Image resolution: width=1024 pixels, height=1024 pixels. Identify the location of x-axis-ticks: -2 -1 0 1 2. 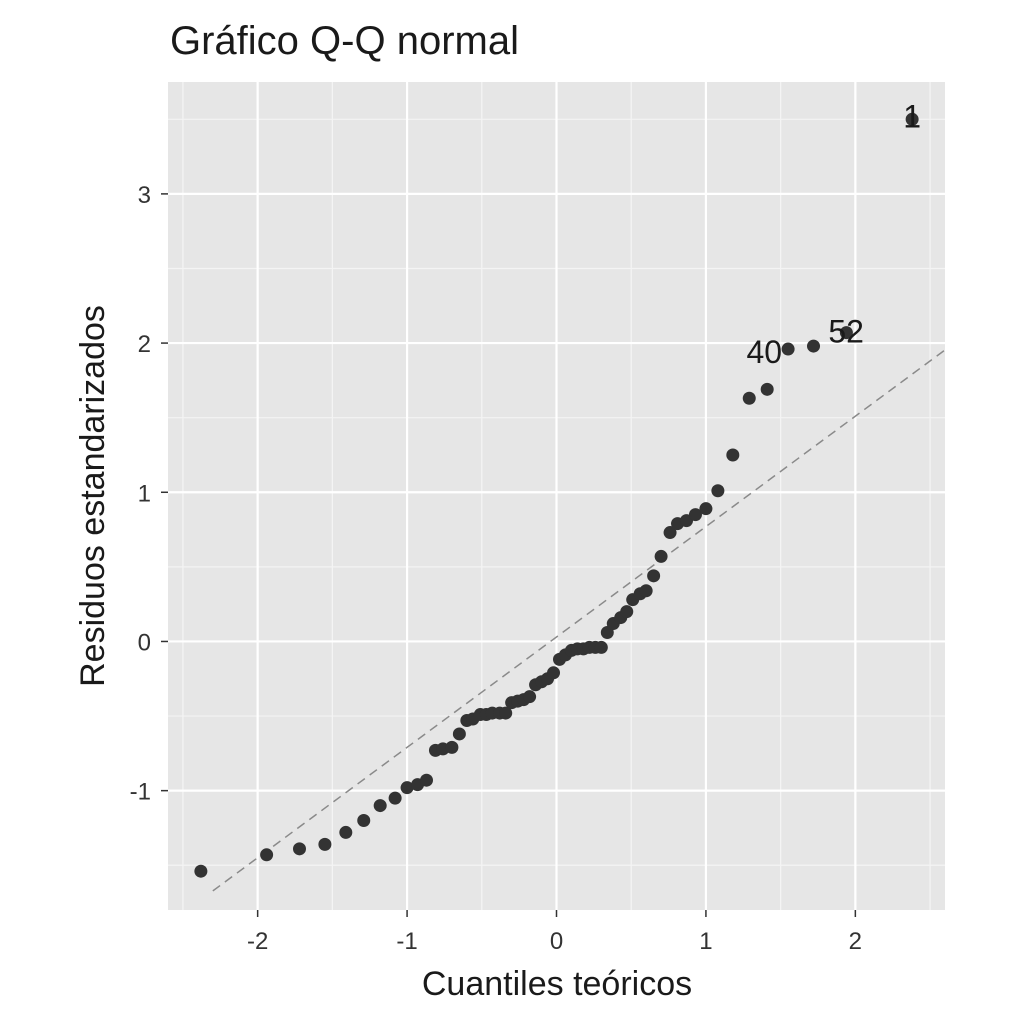
(554, 932).